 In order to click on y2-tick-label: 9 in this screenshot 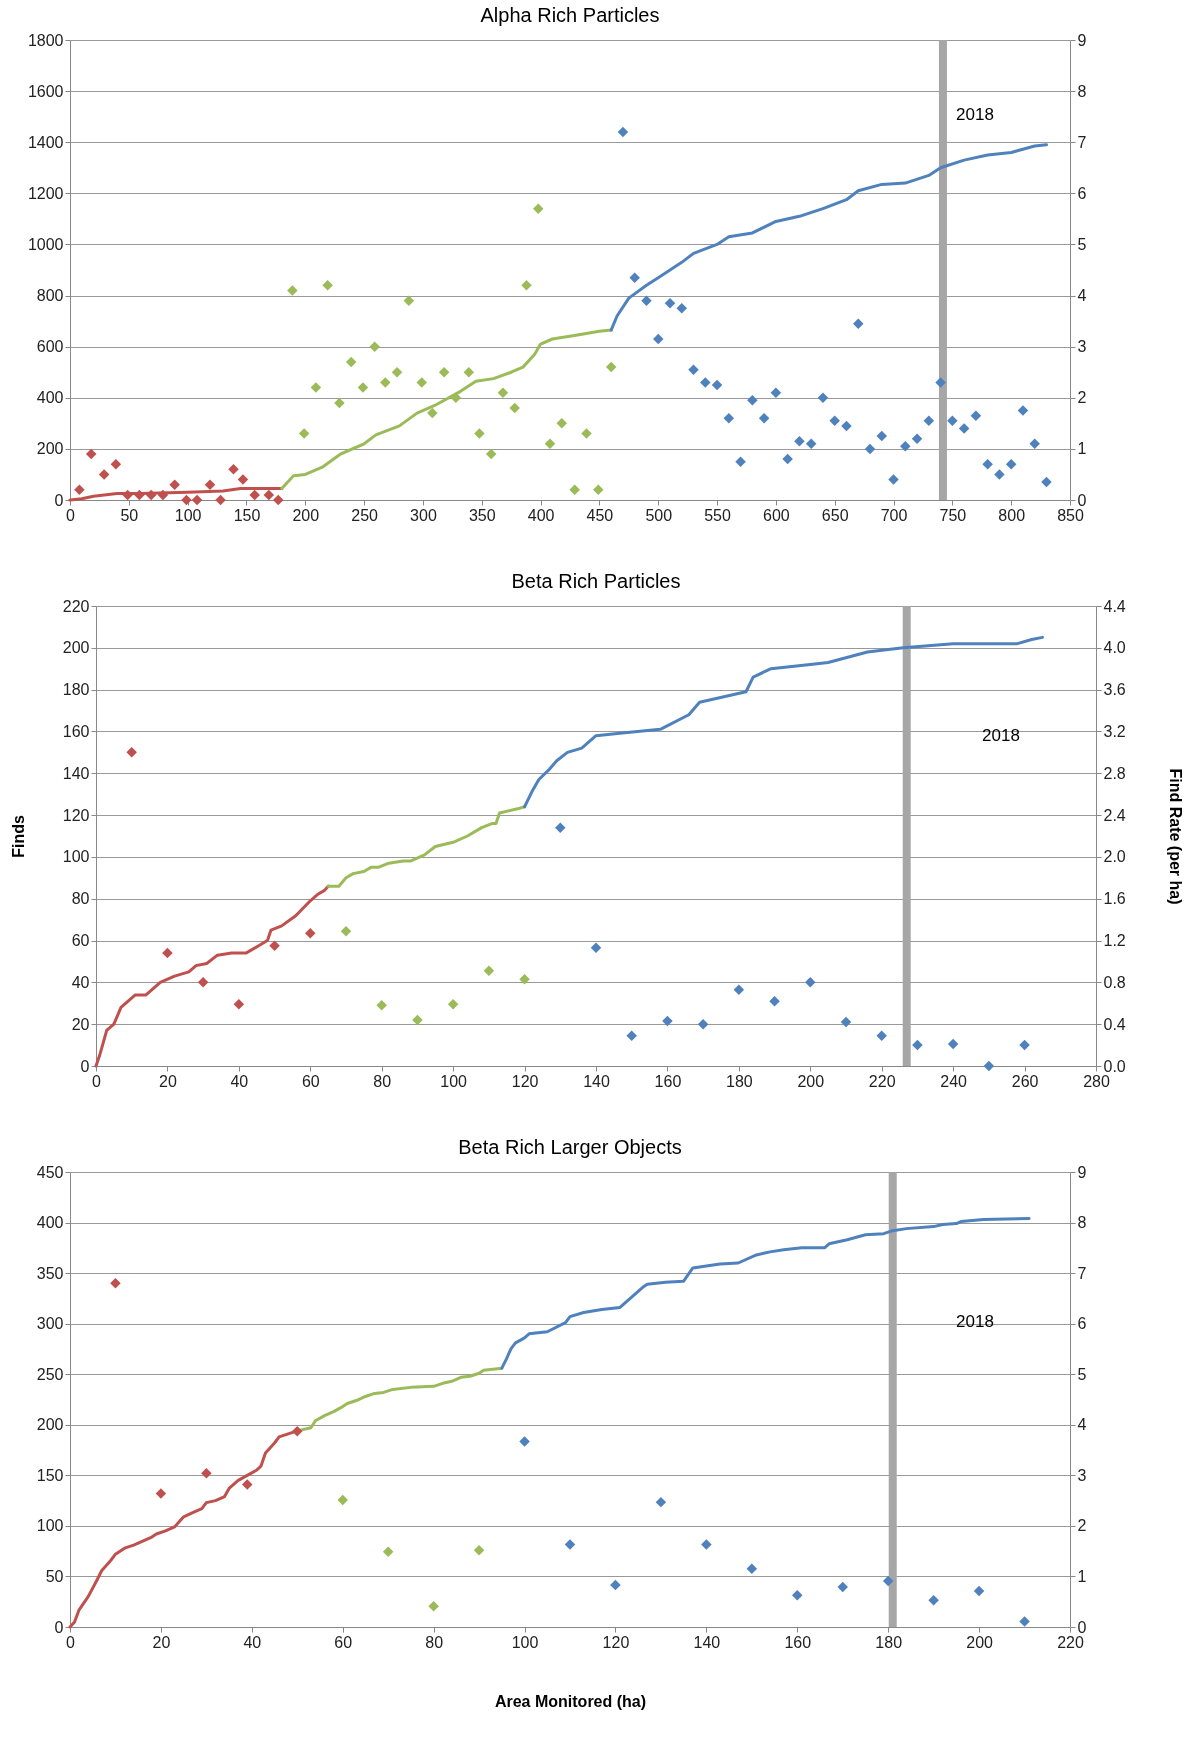, I will do `click(1082, 1172)`.